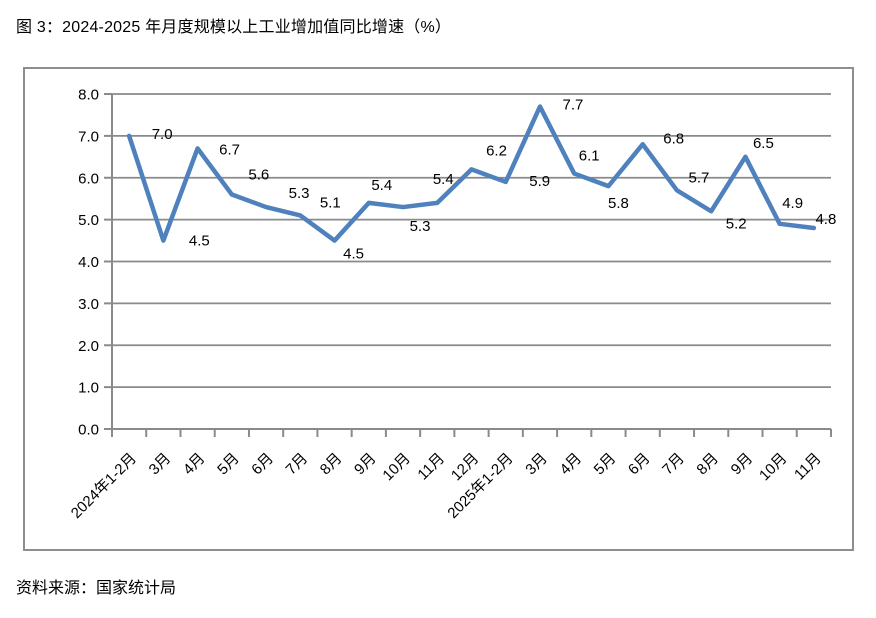 The image size is (876, 618). Describe the element at coordinates (763, 143) in the screenshot. I see `data-point-label: 6.5` at that location.